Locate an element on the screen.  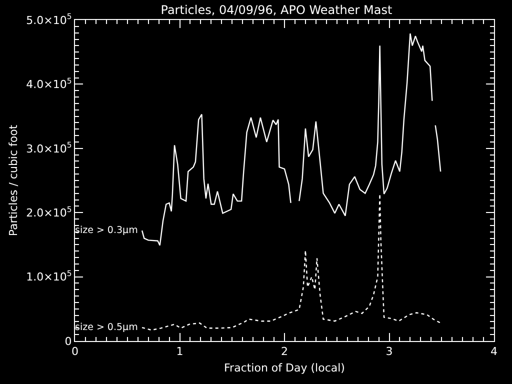
y-tick-label: 3.0×10$^{5}$ is located at coordinates (49, 148).